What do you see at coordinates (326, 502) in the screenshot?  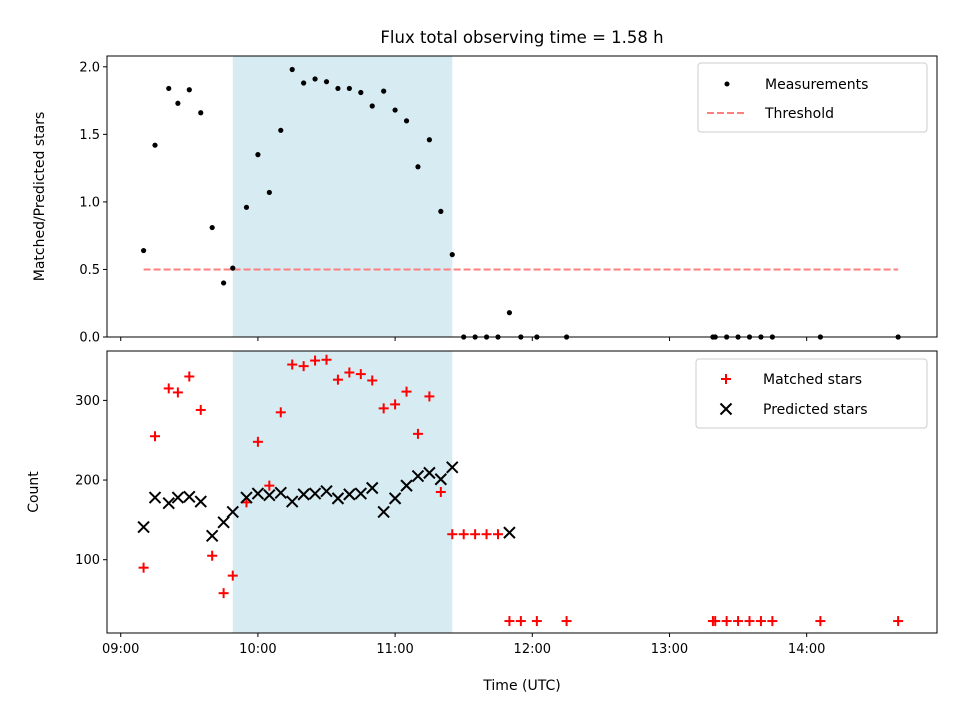 I see `predicted-stars-points` at bounding box center [326, 502].